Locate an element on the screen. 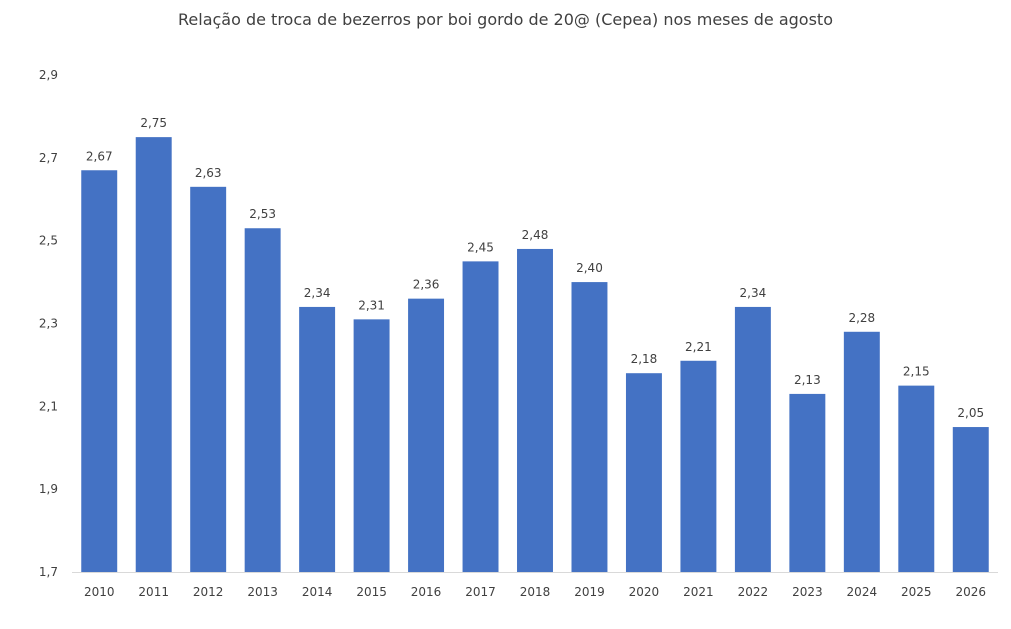 The height and width of the screenshot is (629, 1011). data-label-2019: 2,40 is located at coordinates (589, 268).